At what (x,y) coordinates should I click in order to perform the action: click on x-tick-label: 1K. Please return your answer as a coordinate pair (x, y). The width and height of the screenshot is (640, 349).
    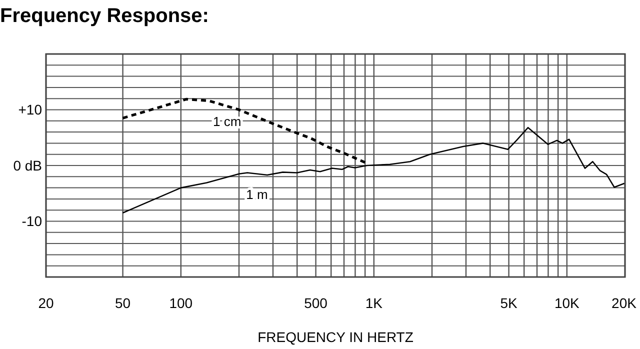
    Looking at the image, I should click on (374, 303).